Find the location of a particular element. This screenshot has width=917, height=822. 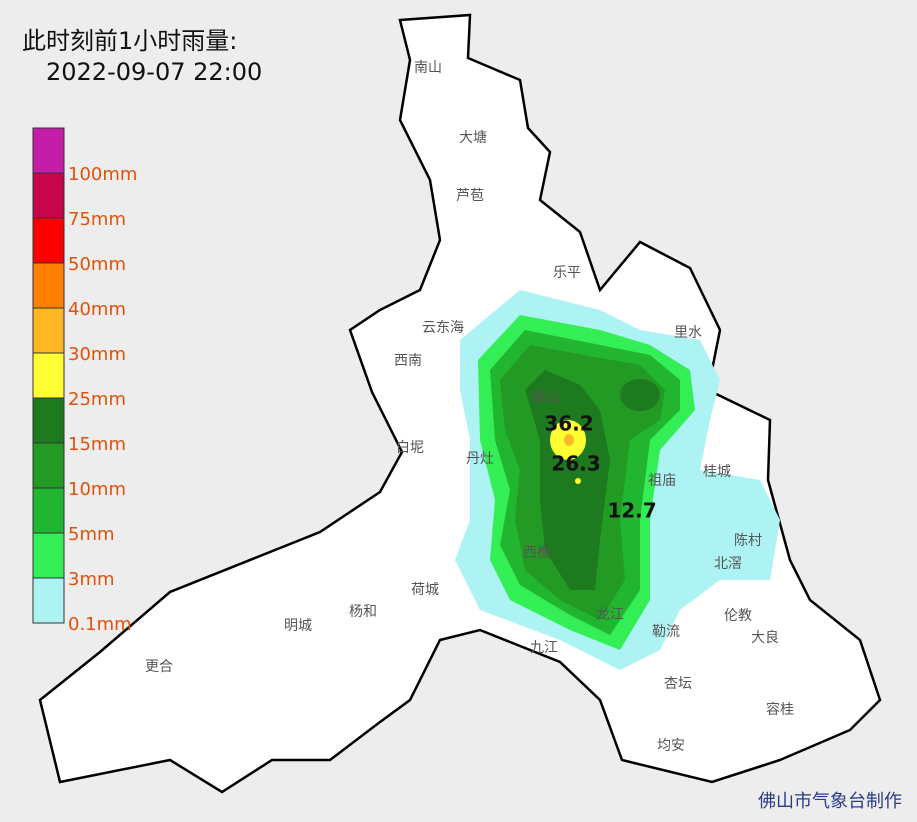

place-name: 白坭 is located at coordinates (410, 448).